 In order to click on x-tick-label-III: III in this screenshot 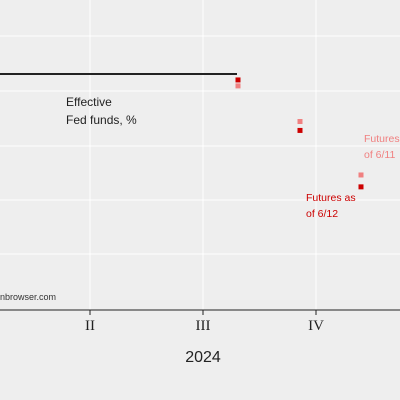, I will do `click(203, 326)`.